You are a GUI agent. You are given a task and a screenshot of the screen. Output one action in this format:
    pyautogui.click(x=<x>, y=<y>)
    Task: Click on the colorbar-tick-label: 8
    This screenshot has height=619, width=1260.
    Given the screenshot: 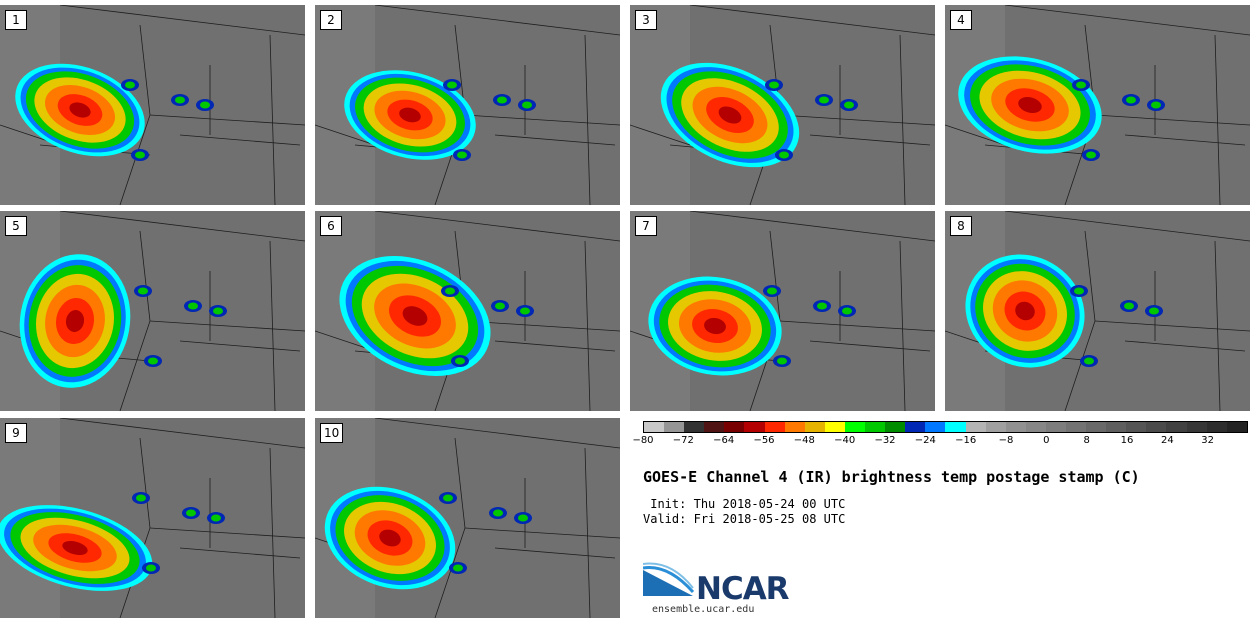 What is the action you would take?
    pyautogui.click(x=1086, y=440)
    